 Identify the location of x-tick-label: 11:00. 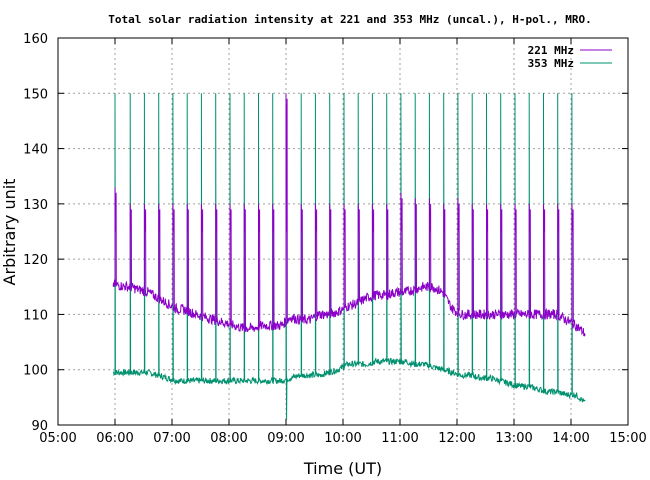
(399, 438).